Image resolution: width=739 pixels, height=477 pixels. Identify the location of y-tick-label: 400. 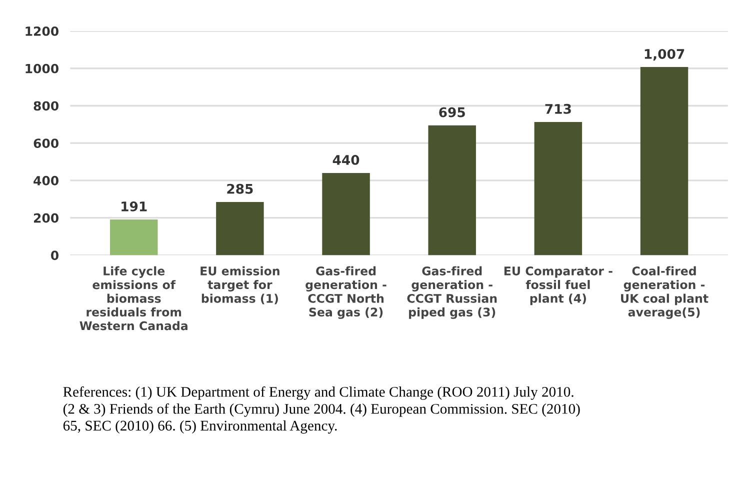
(46, 181).